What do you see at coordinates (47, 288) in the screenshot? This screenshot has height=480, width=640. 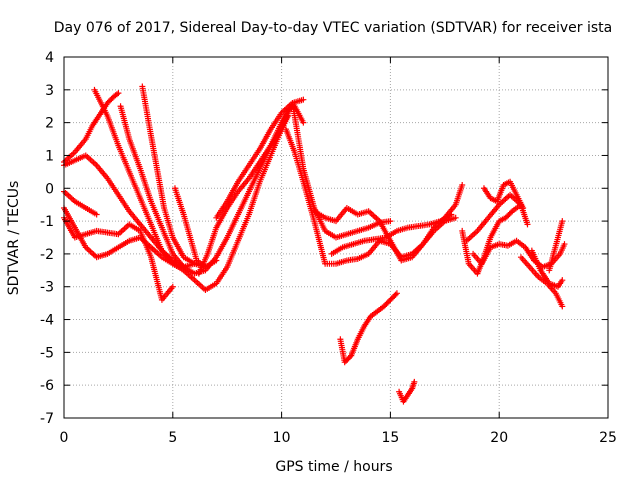 I see `y-tick-label: -3` at bounding box center [47, 288].